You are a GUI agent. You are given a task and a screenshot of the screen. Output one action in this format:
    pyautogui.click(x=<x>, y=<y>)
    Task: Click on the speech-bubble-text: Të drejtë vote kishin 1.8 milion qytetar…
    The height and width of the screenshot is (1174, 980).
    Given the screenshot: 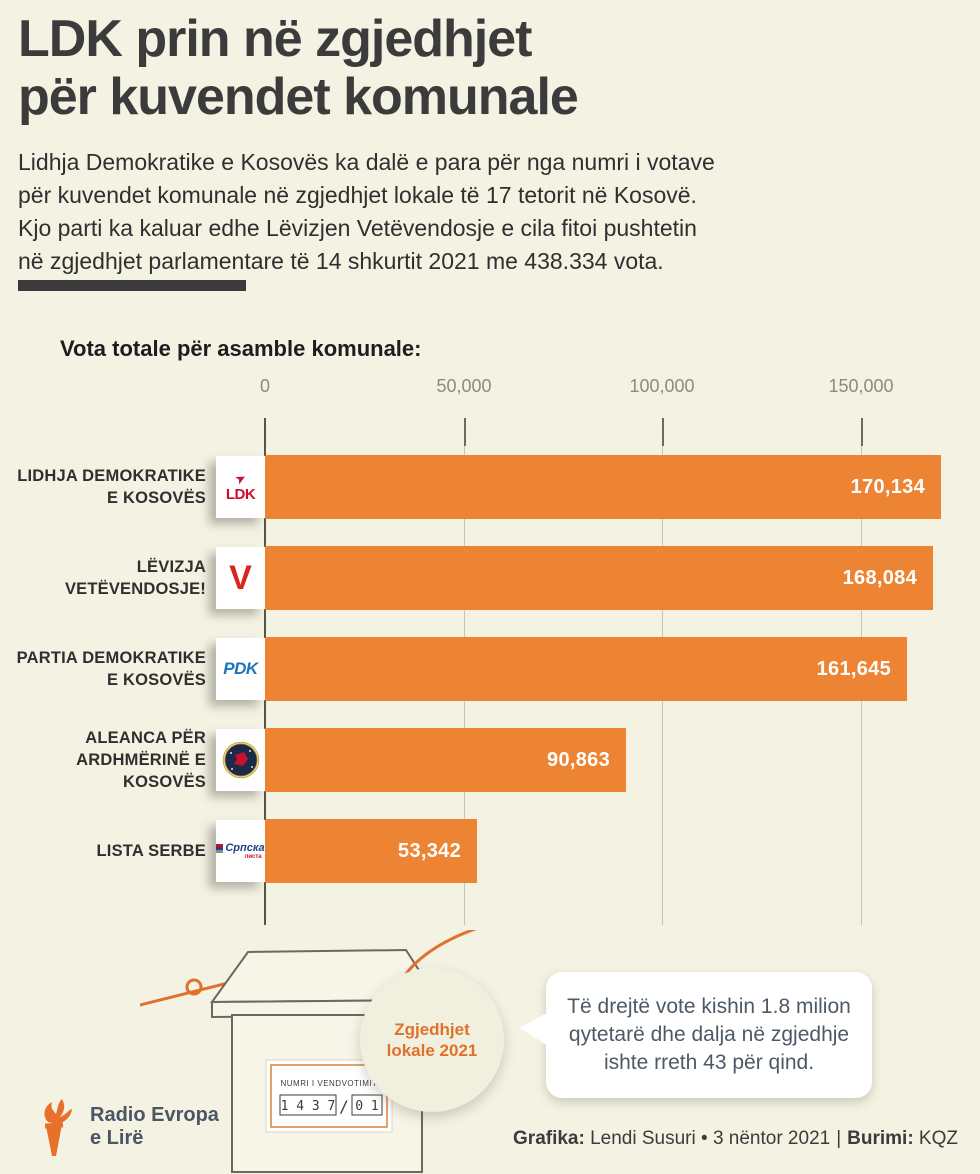 What is the action you would take?
    pyautogui.click(x=709, y=1034)
    